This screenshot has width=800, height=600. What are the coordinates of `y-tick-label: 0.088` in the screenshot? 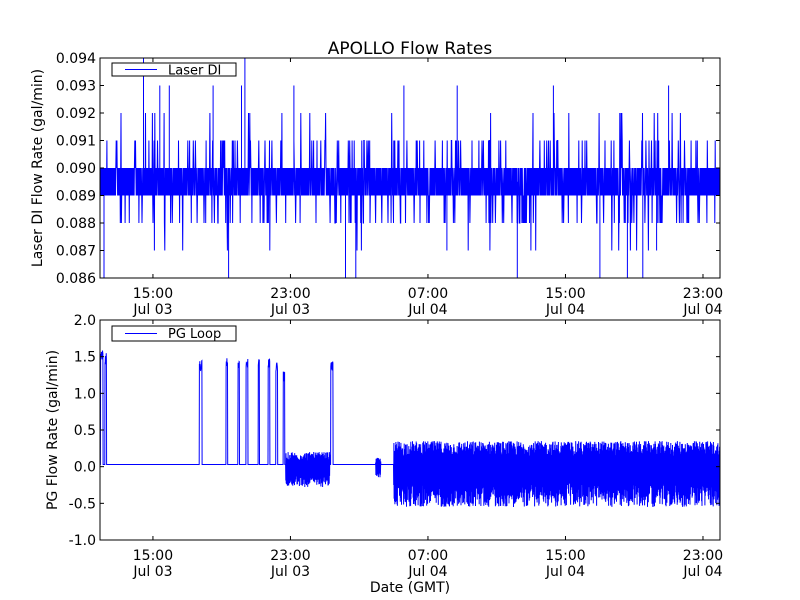 It's located at (76, 224).